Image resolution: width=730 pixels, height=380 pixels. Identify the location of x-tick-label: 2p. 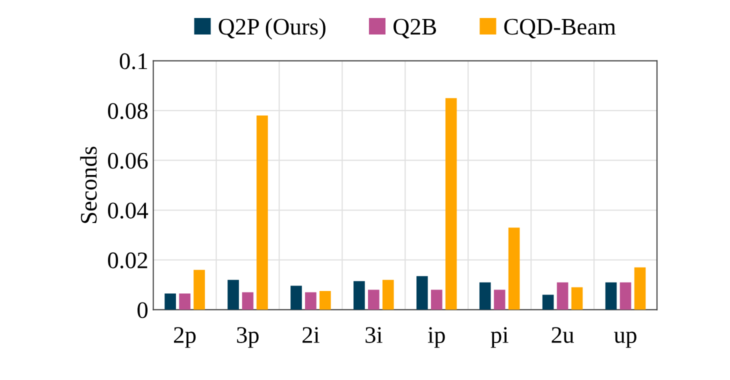
(185, 337).